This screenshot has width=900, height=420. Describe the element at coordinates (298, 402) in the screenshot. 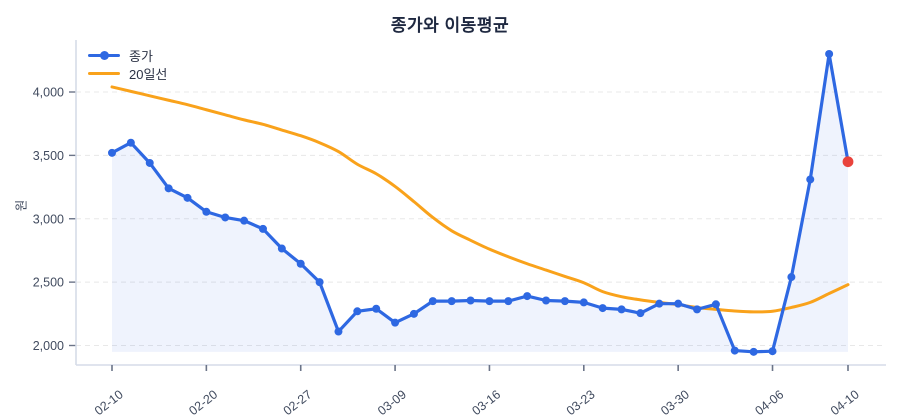

I see `x-tick-label: 02-27` at that location.